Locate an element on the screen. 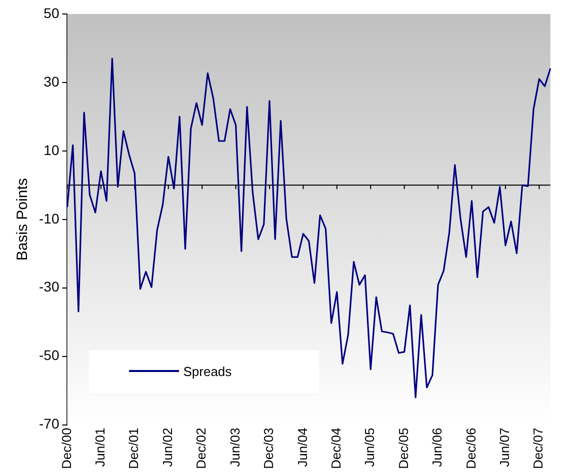 This screenshot has height=476, width=569. x-tick-label: Jun/07 is located at coordinates (504, 447).